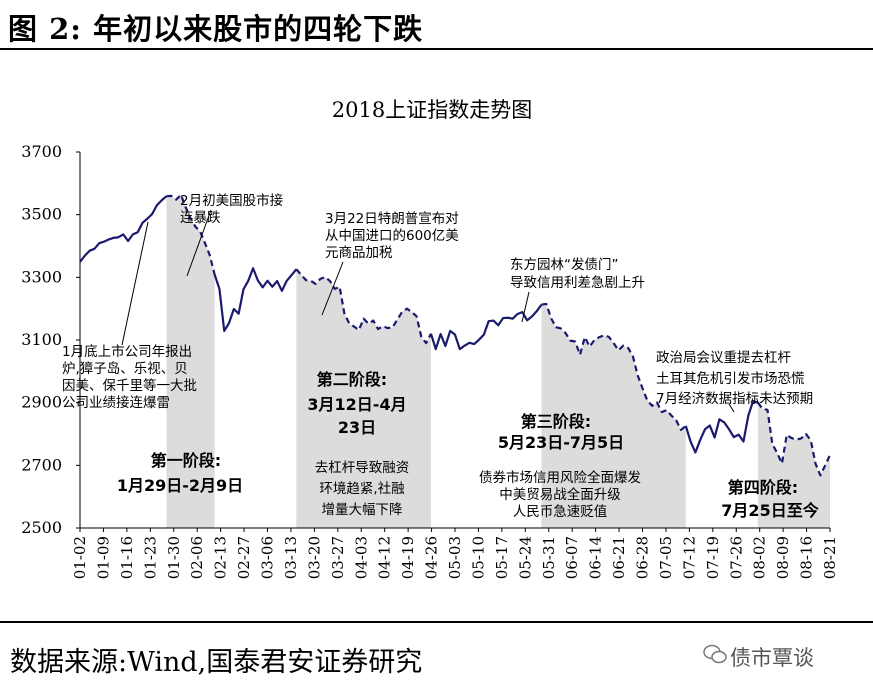 This screenshot has width=873, height=689. What do you see at coordinates (436, 49) in the screenshot?
I see `top-rule` at bounding box center [436, 49].